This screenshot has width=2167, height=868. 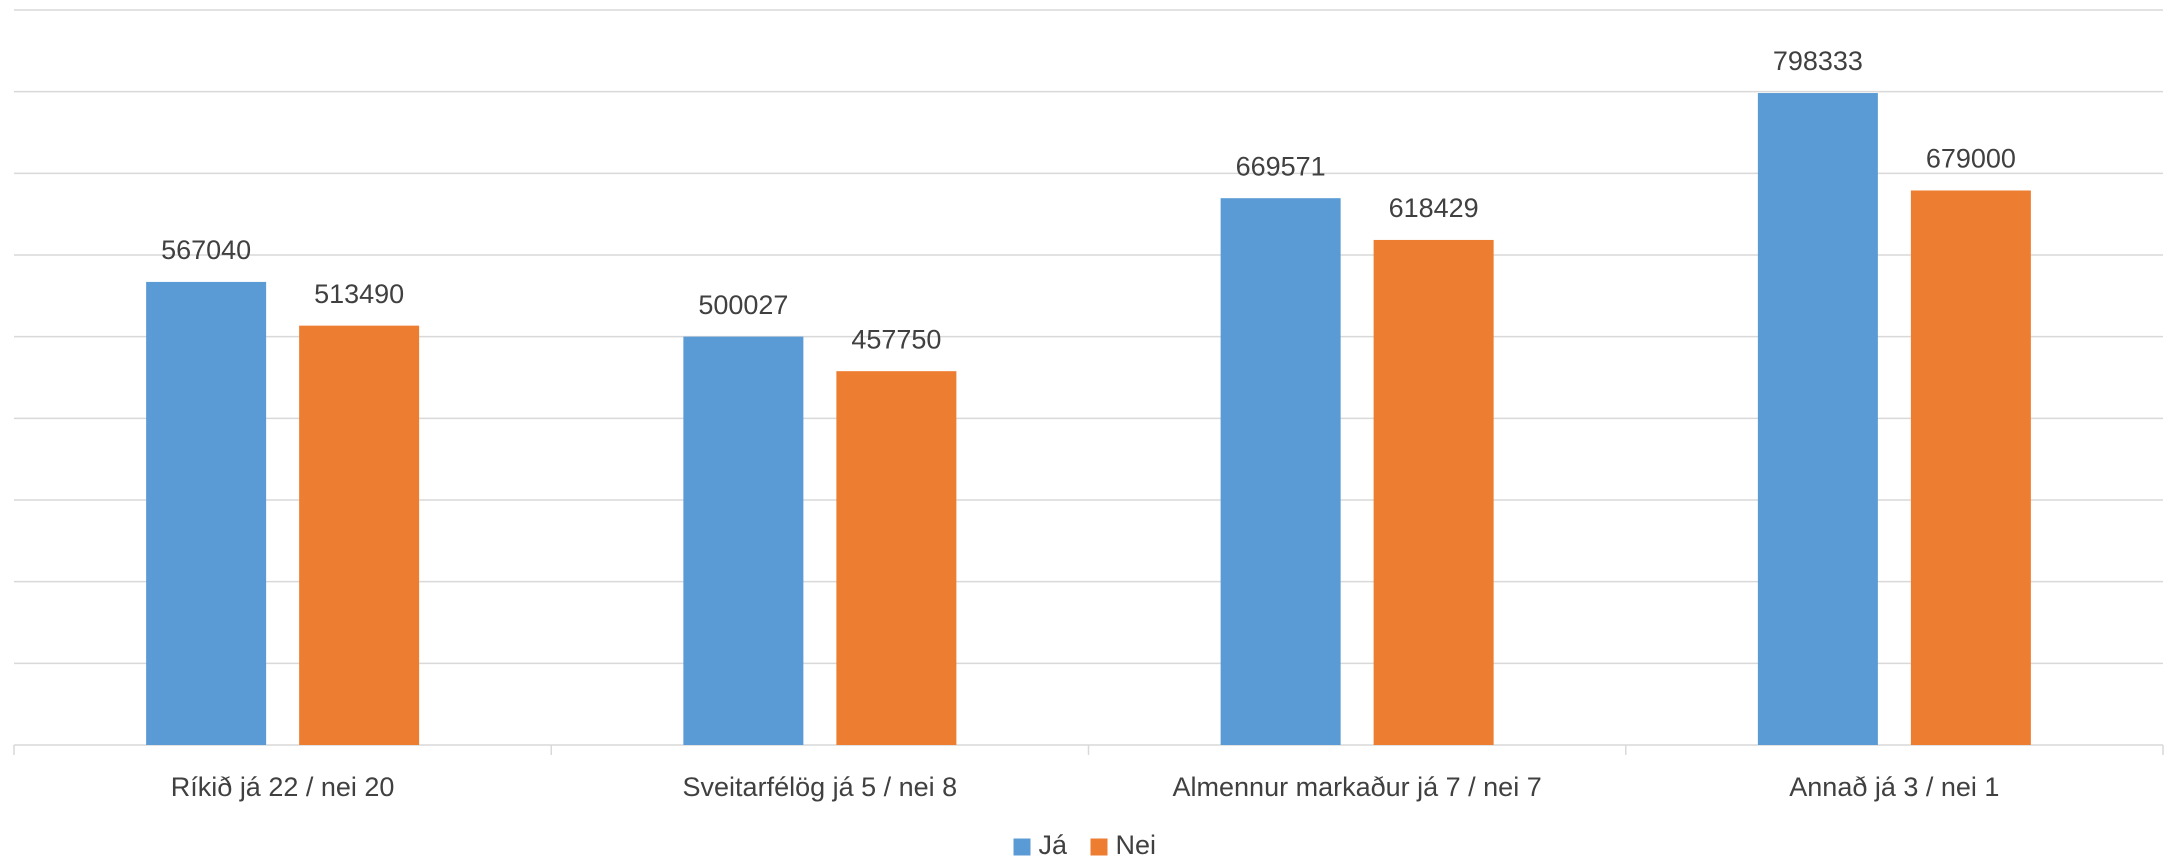 What do you see at coordinates (1054, 845) in the screenshot?
I see `legend-label: Já` at bounding box center [1054, 845].